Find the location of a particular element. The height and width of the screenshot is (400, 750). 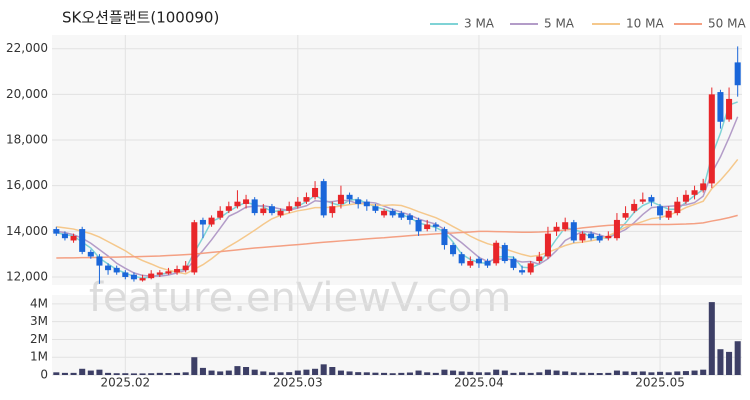

volume-tick-label: 4M is located at coordinates (39, 303).